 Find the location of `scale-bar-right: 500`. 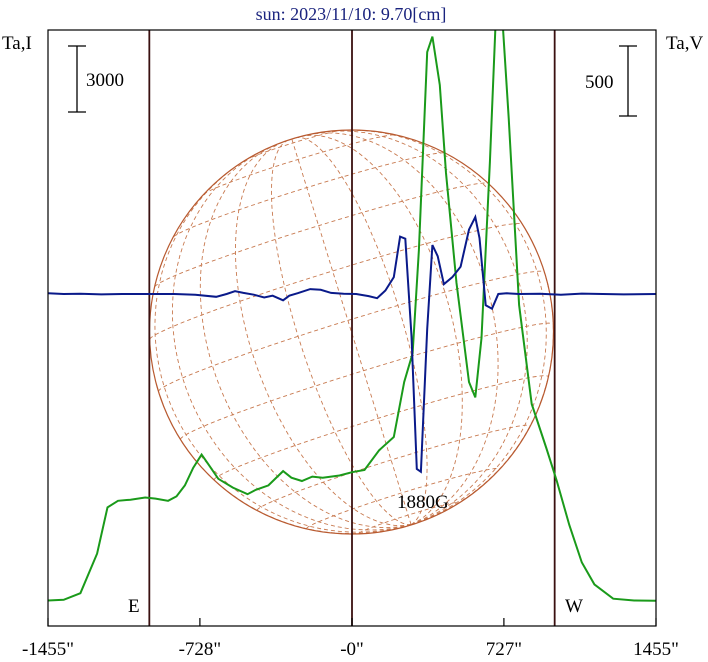

scale-bar-right: 500 is located at coordinates (611, 81).